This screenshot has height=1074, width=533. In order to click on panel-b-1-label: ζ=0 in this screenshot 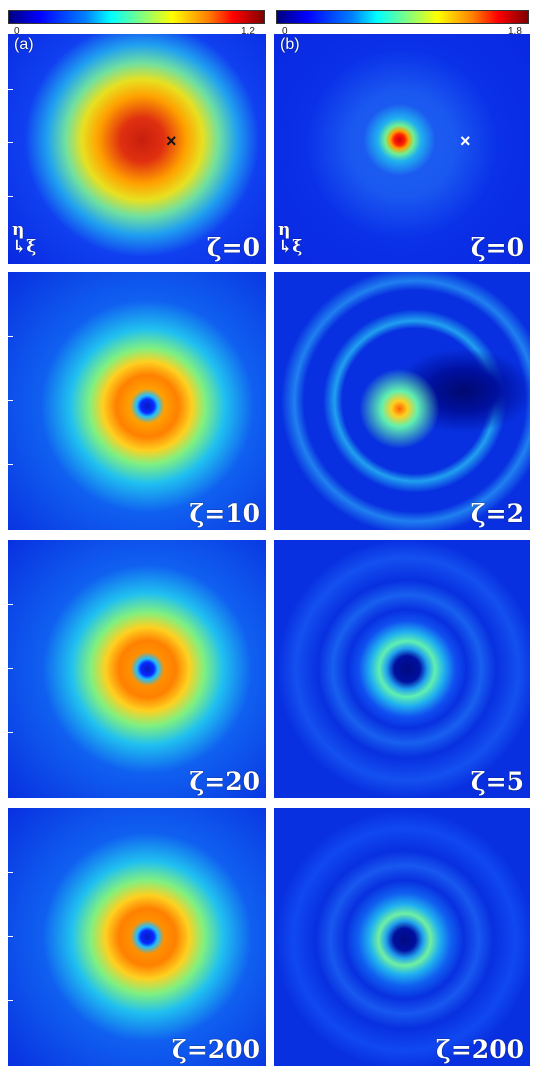, I will do `click(497, 247)`.